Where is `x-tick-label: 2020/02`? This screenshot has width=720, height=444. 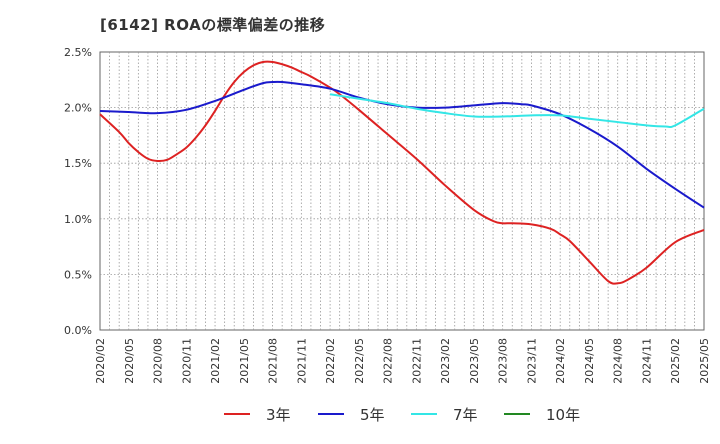 x-tick-label: 2020/02 is located at coordinates (100, 361).